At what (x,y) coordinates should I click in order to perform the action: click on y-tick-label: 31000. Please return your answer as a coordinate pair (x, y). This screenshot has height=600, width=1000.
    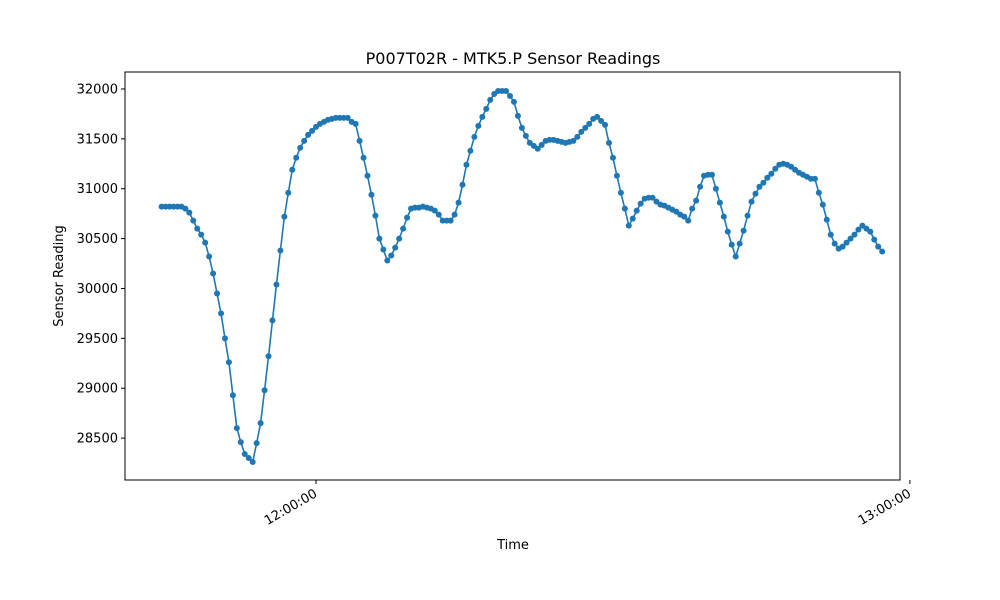
    Looking at the image, I should click on (97, 189).